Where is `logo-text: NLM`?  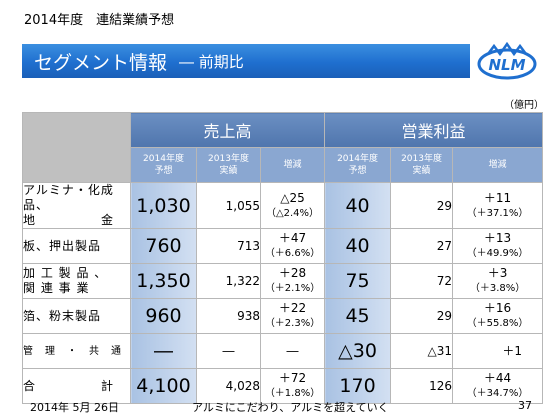
logo-text: NLM is located at coordinates (506, 65).